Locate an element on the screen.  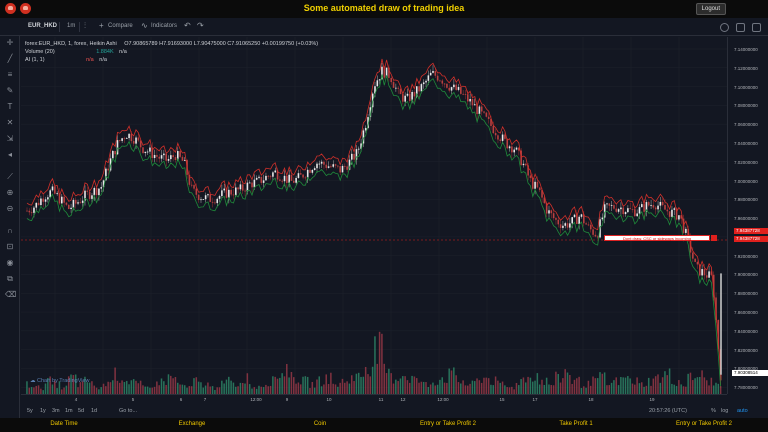
compare-icon: + is located at coordinates (101, 25).